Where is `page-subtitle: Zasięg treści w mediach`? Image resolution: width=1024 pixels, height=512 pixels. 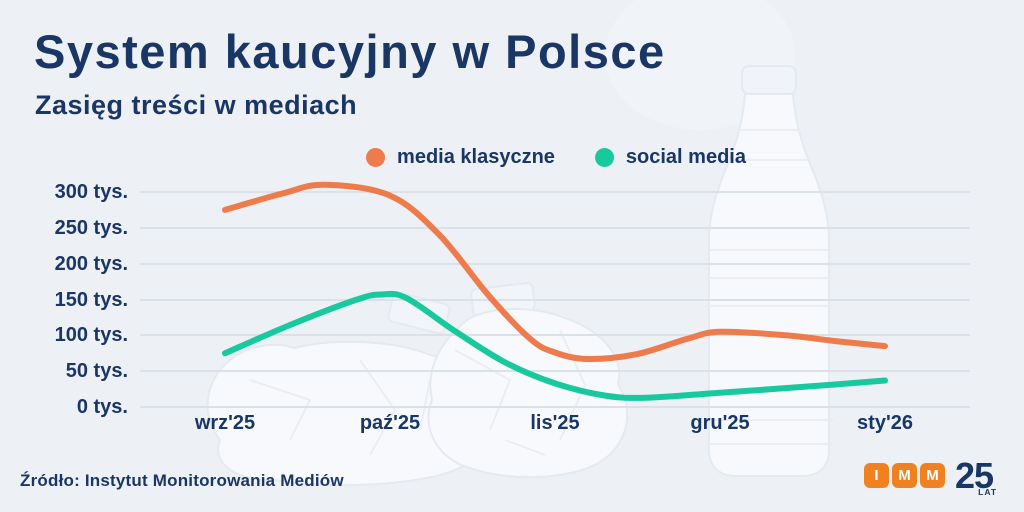 page-subtitle: Zasięg treści w mediach is located at coordinates (196, 105).